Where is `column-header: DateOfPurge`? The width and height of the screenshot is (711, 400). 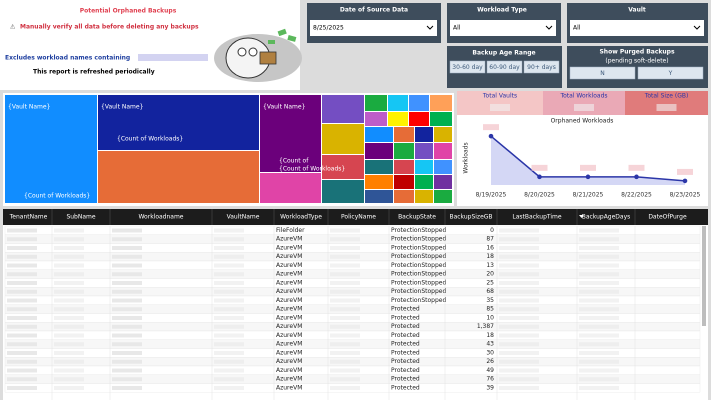 column-header: DateOfPurge is located at coordinates (667, 217).